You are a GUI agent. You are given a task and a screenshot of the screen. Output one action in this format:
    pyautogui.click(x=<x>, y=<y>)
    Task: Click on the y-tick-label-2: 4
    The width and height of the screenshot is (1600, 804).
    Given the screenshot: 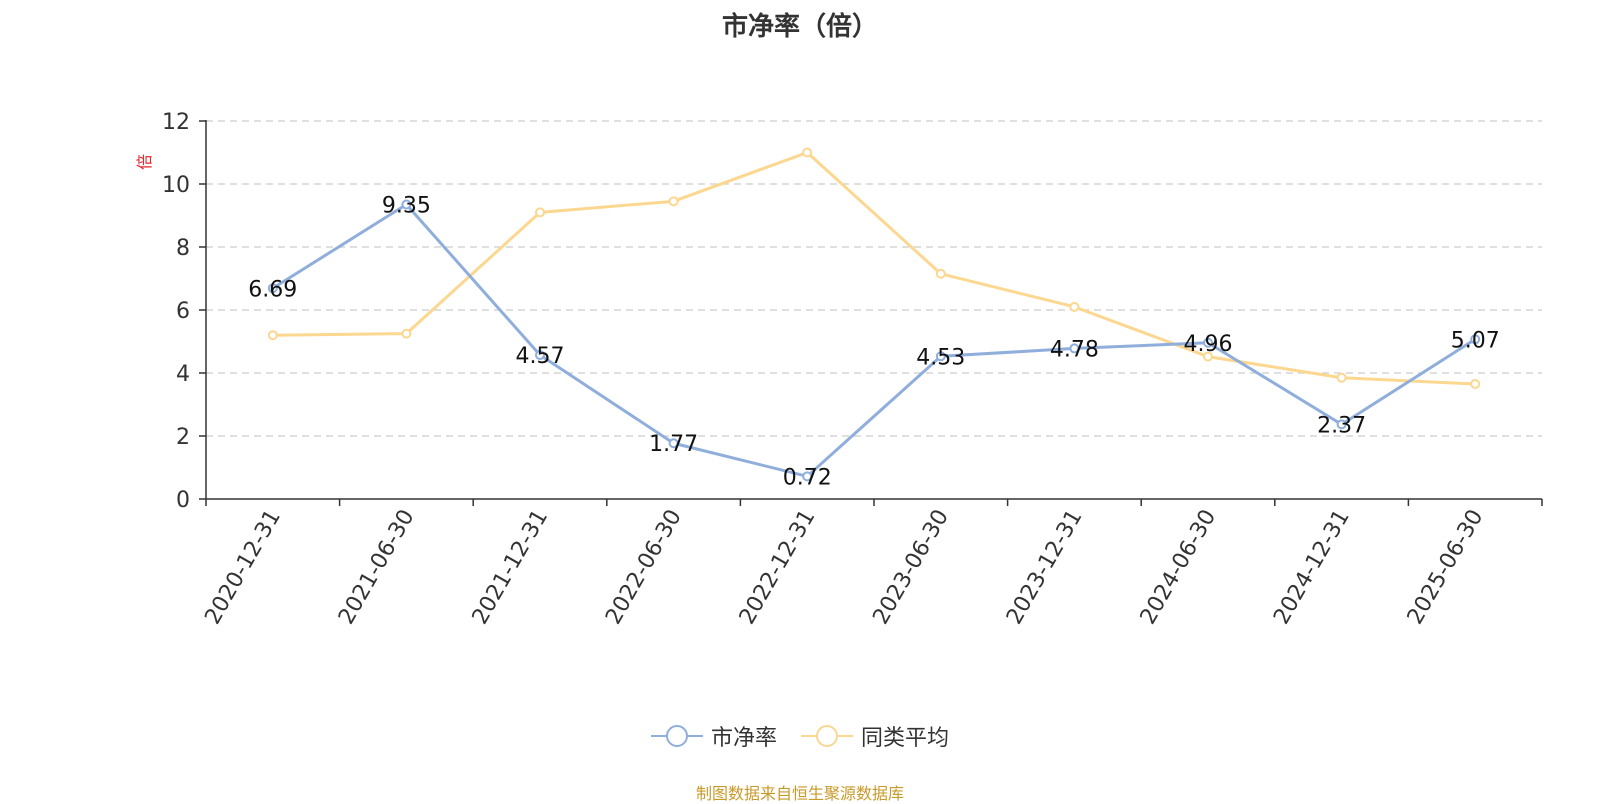 What is the action you would take?
    pyautogui.click(x=183, y=374)
    